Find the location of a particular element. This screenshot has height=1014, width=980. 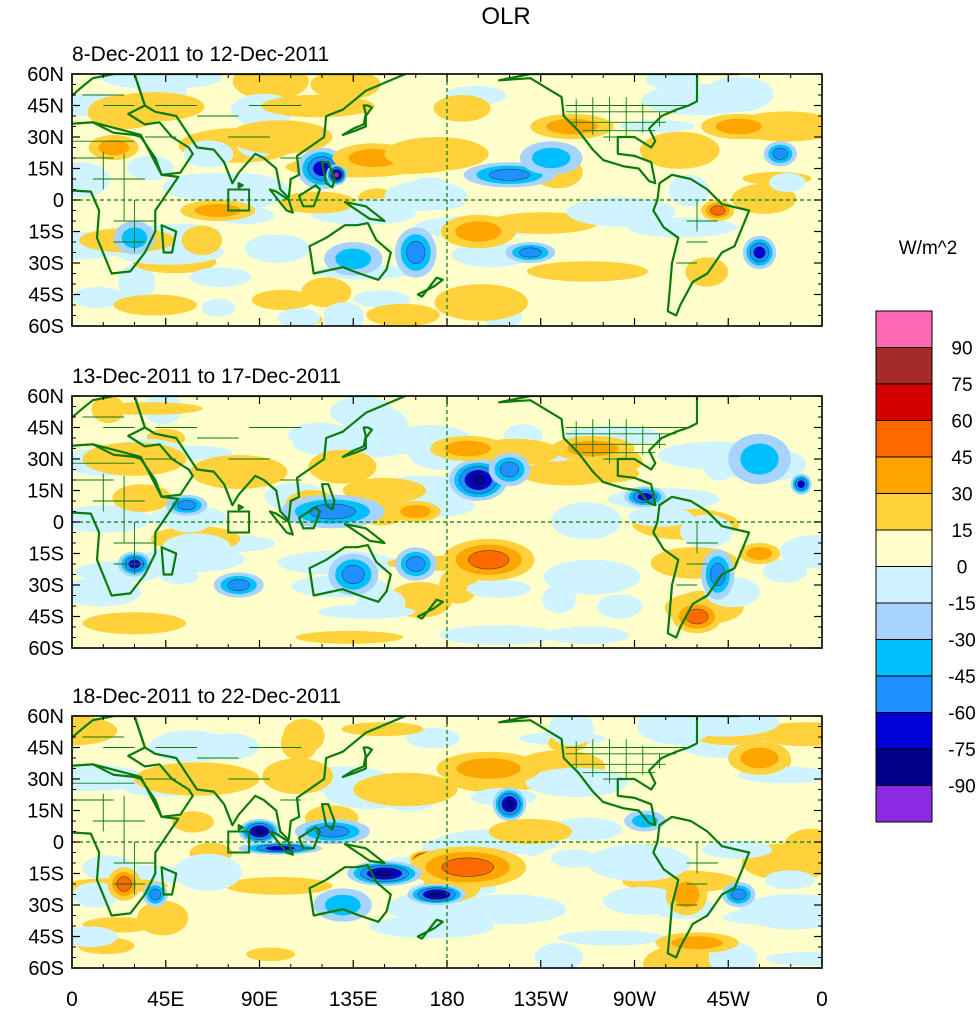

panel-1-subtitle: 8-Dec-2011 to 12-Dec-2011 is located at coordinates (200, 54).